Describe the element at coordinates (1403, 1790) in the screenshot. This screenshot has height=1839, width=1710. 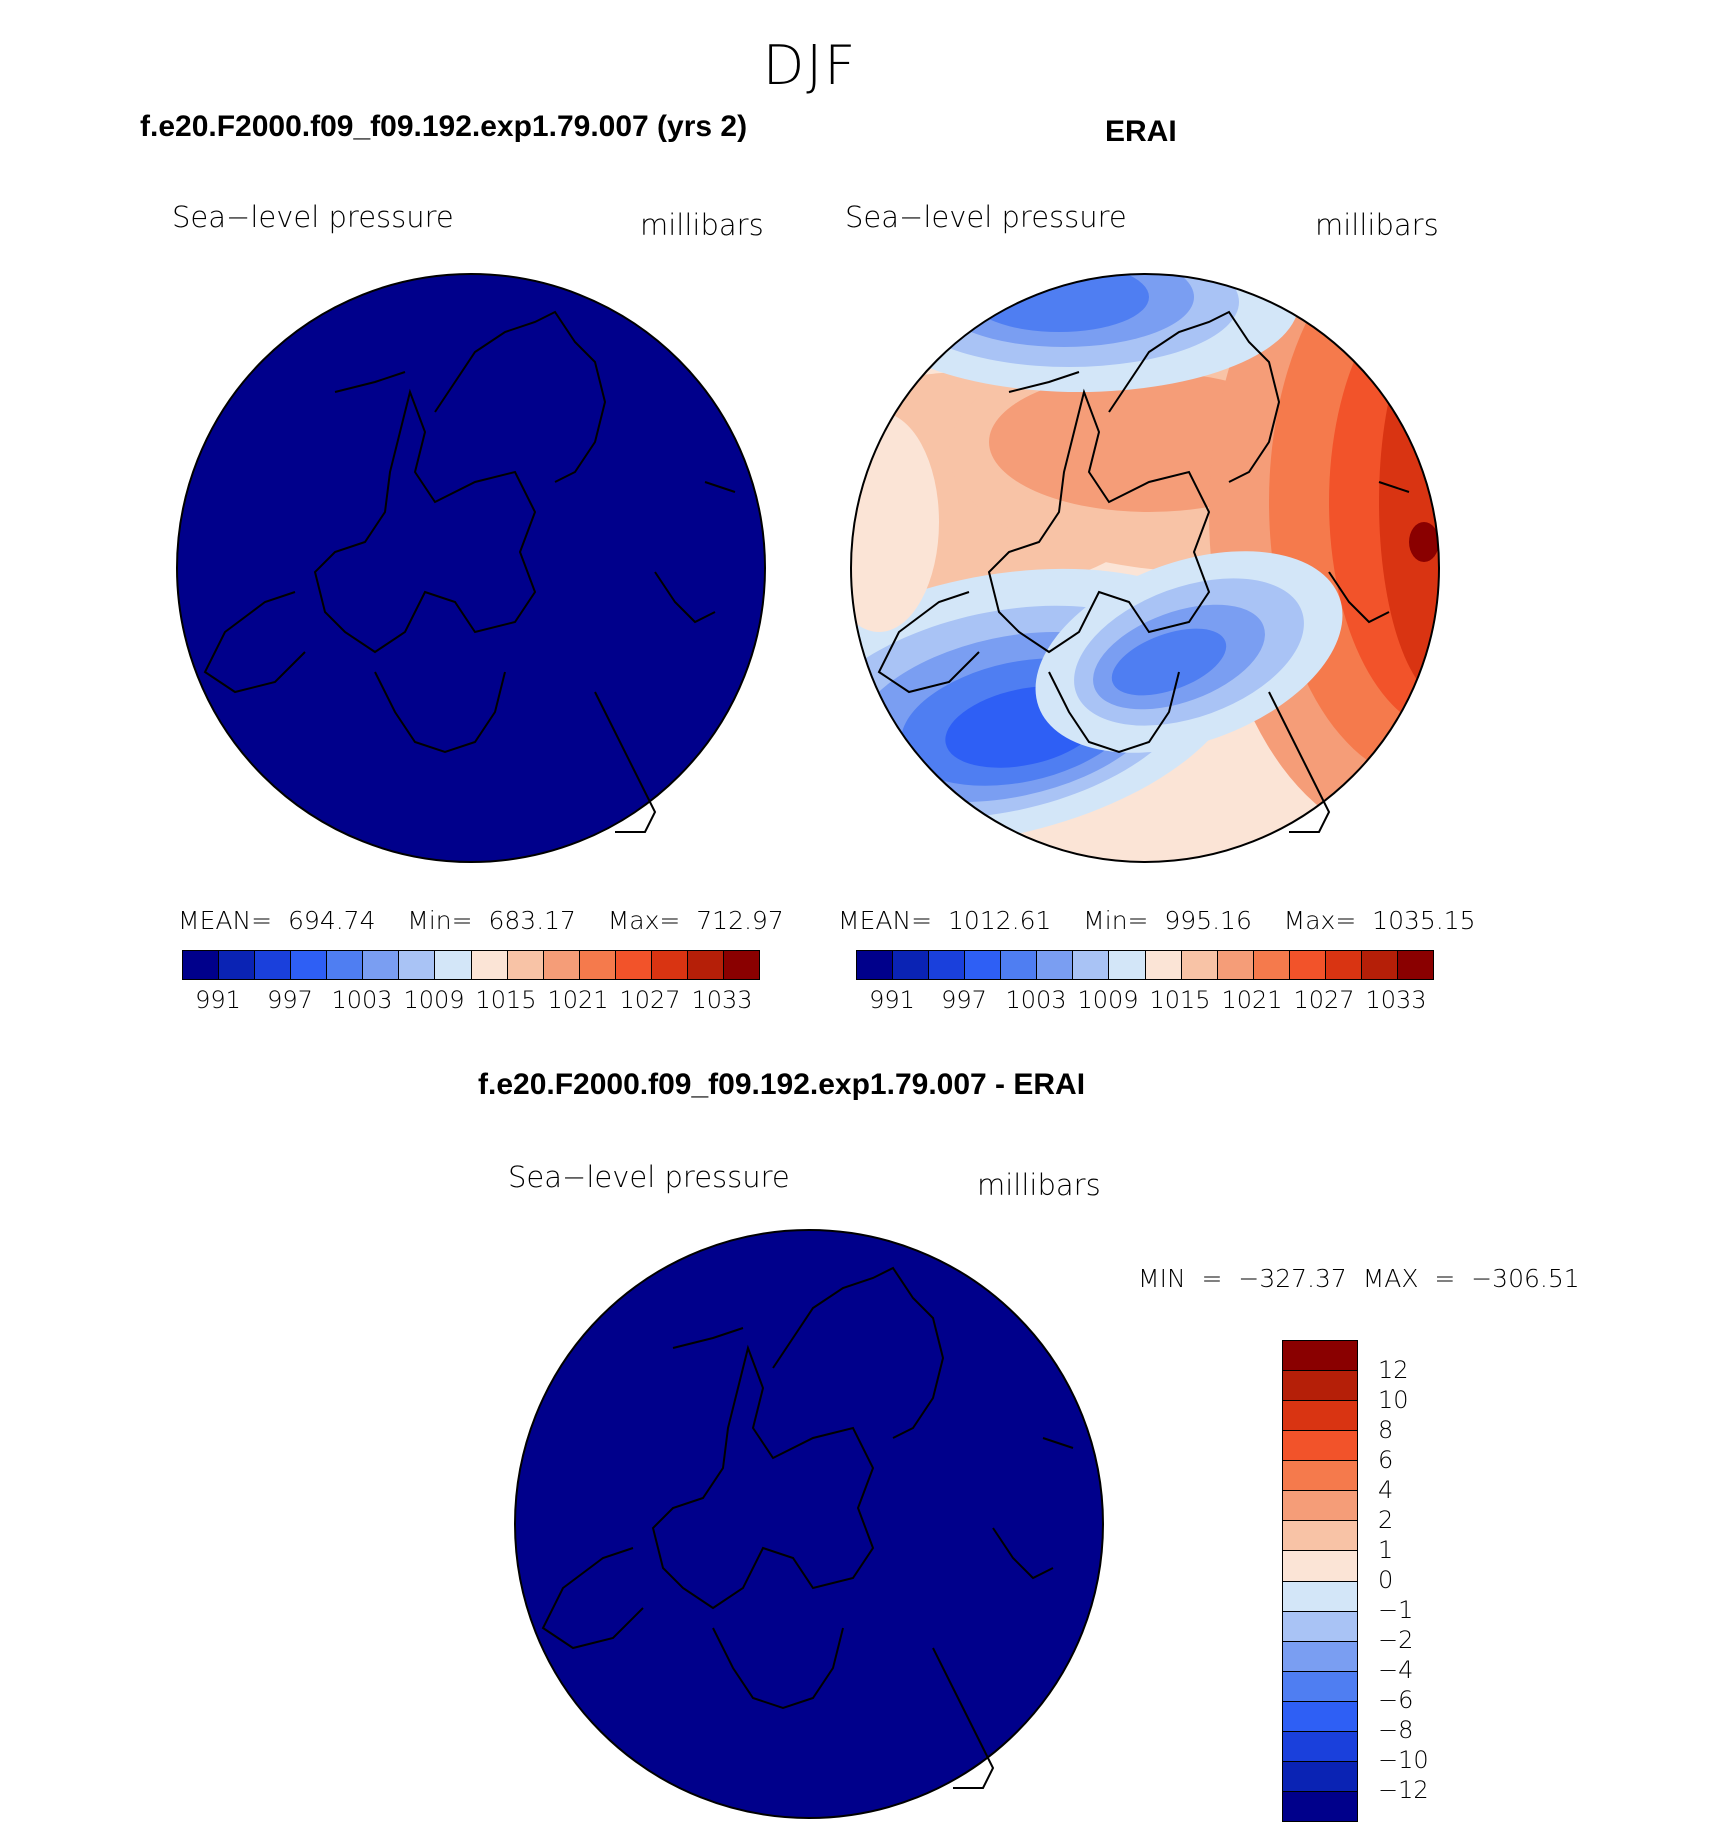
I see `colorbar-tick-label: −12` at that location.